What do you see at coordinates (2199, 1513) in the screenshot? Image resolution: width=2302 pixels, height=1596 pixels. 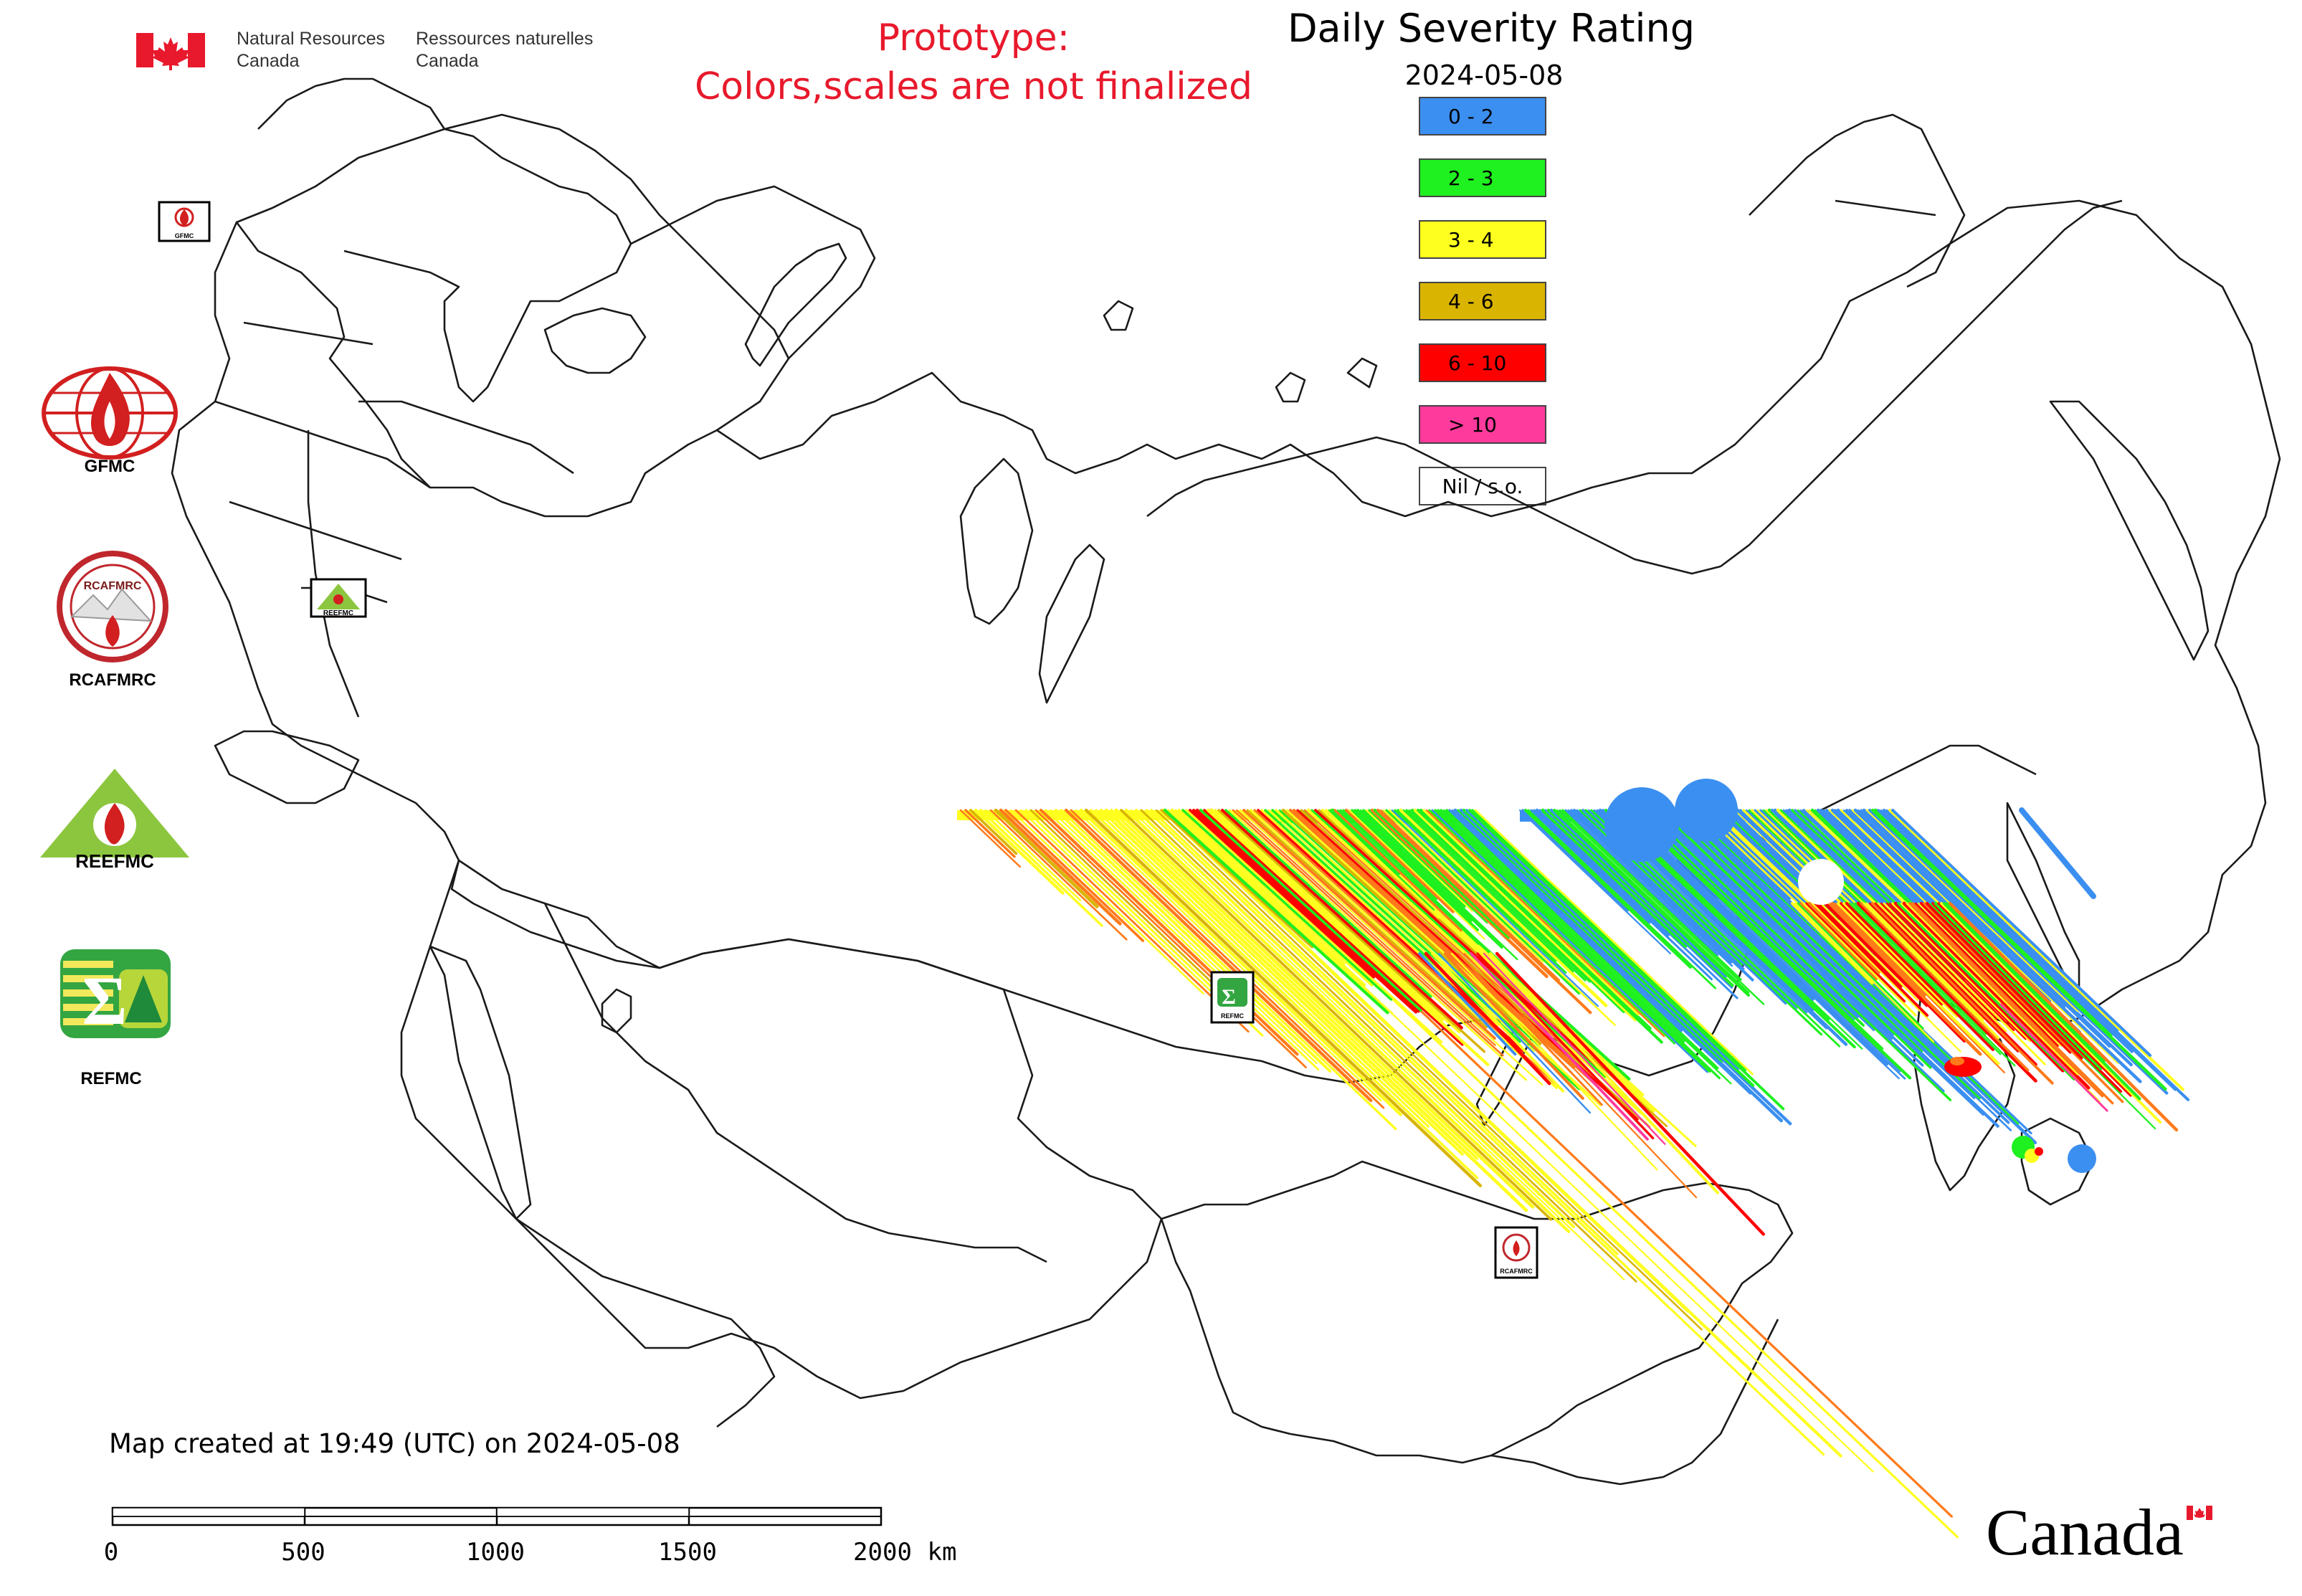 I see `canada-wordmark-flag-icon` at bounding box center [2199, 1513].